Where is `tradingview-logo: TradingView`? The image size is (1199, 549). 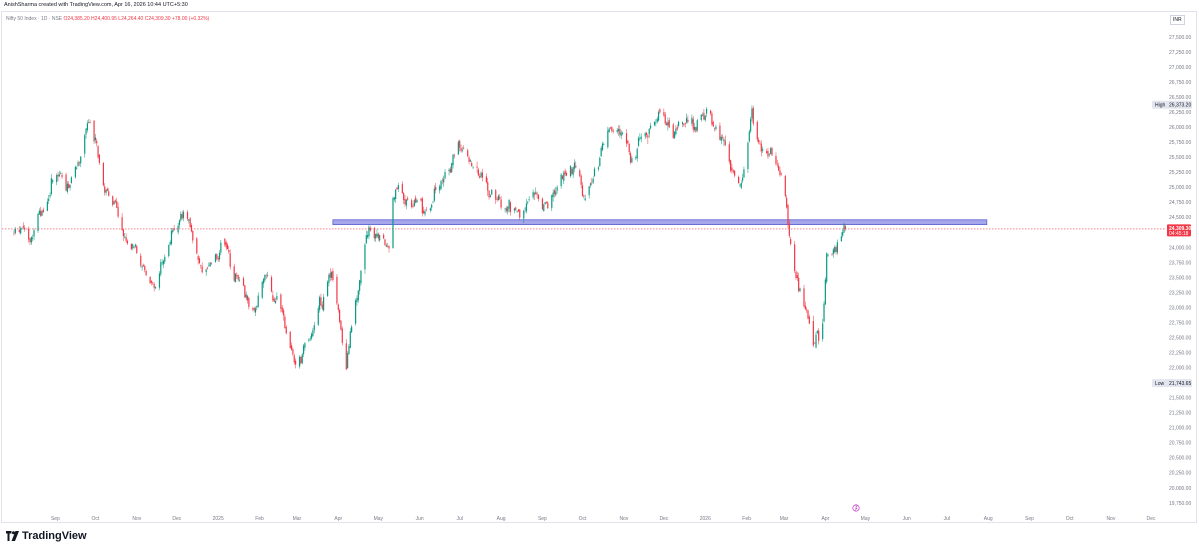
tradingview-logo: TradingView is located at coordinates (46, 536).